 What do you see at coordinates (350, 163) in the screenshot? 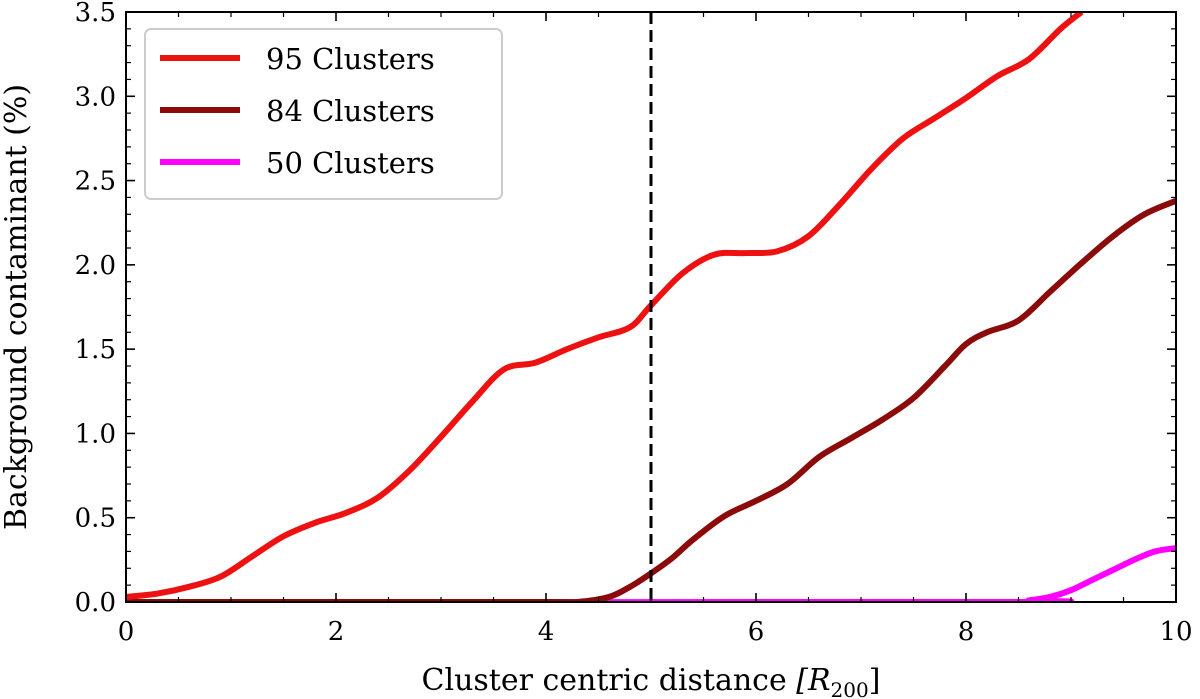
I see `legend-label-50-clusters: 50 Clusters` at bounding box center [350, 163].